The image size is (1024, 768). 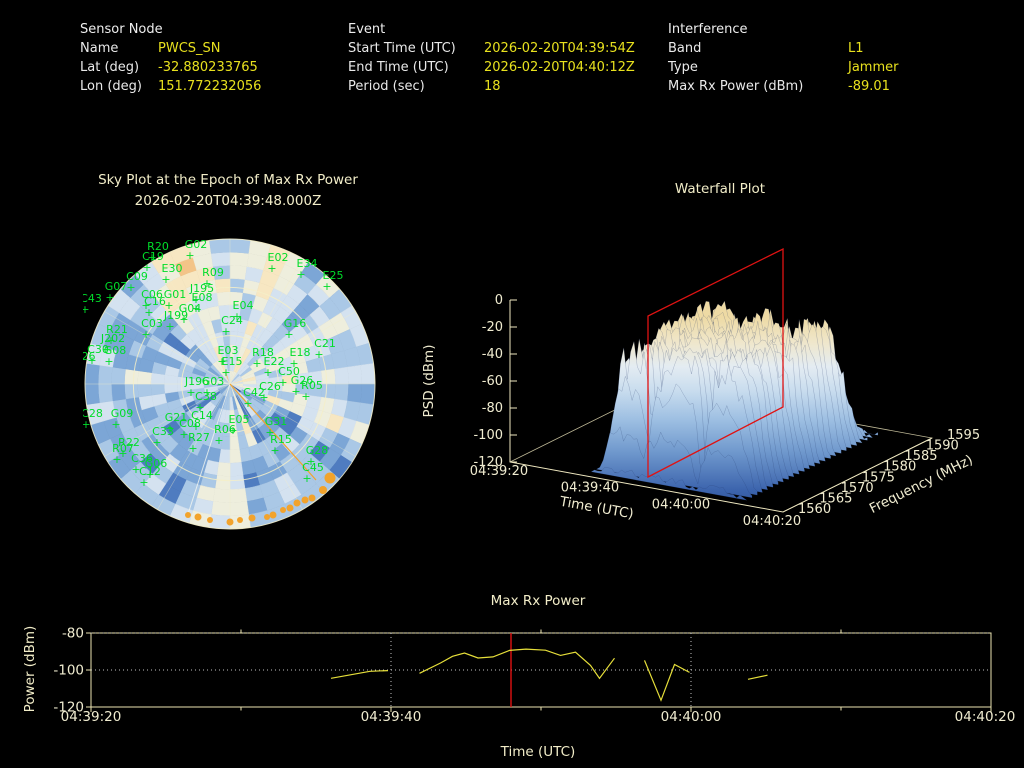 I want to click on svg-text: G04, so click(x=190, y=308).